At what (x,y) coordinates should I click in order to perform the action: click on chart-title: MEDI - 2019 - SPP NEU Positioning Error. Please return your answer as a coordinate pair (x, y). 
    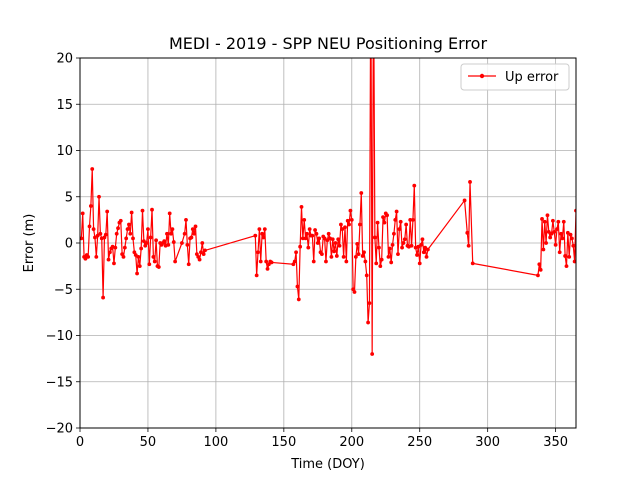
    Looking at the image, I should click on (328, 43).